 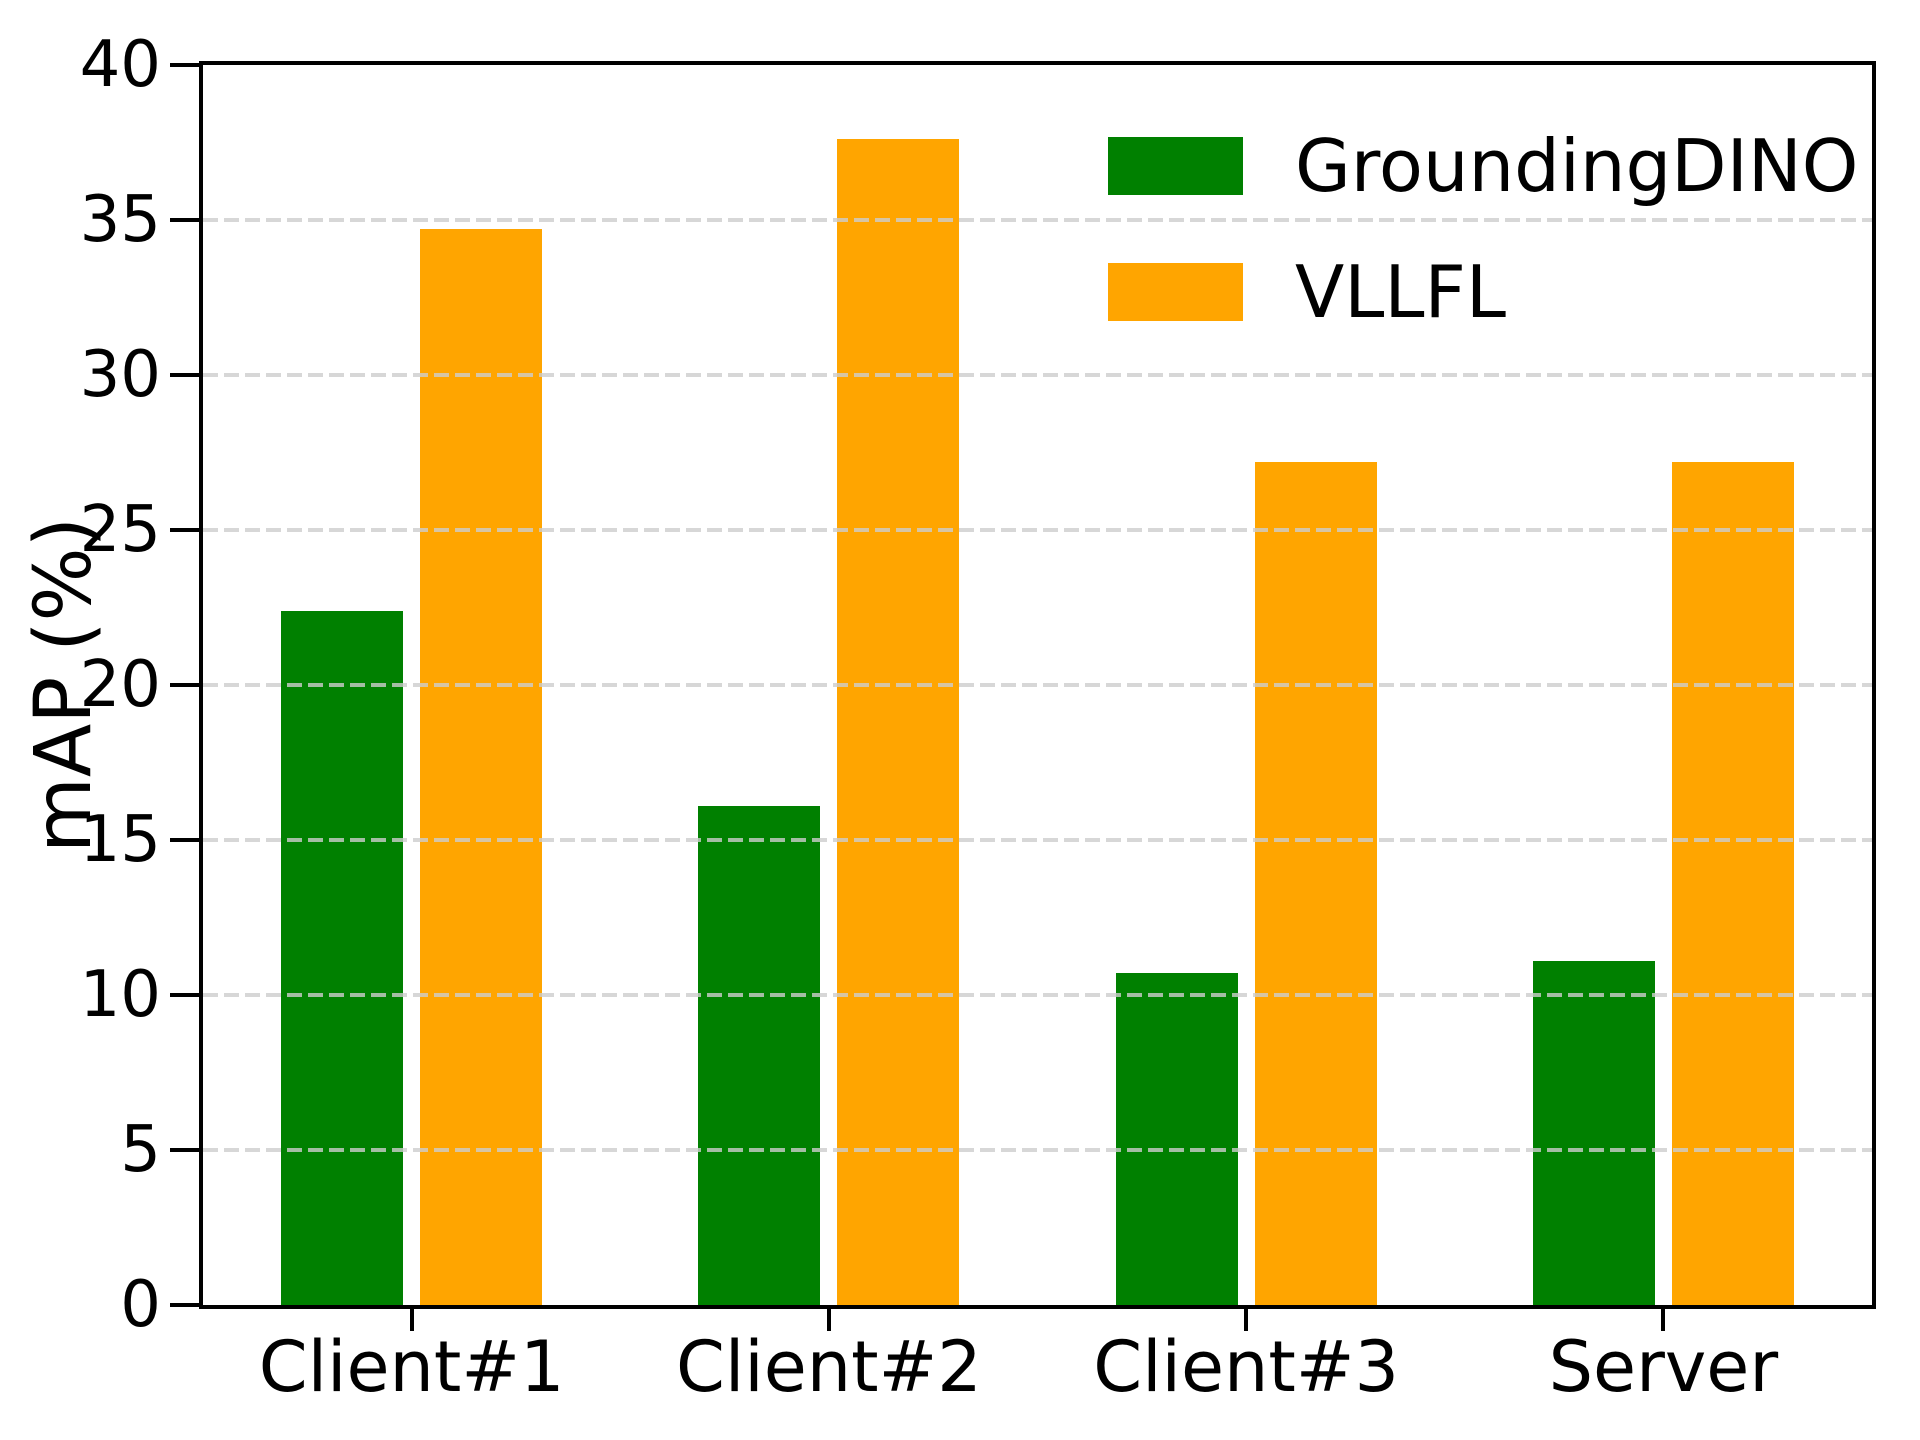 What do you see at coordinates (1663, 1367) in the screenshot?
I see `x-tick-label-4: Server` at bounding box center [1663, 1367].